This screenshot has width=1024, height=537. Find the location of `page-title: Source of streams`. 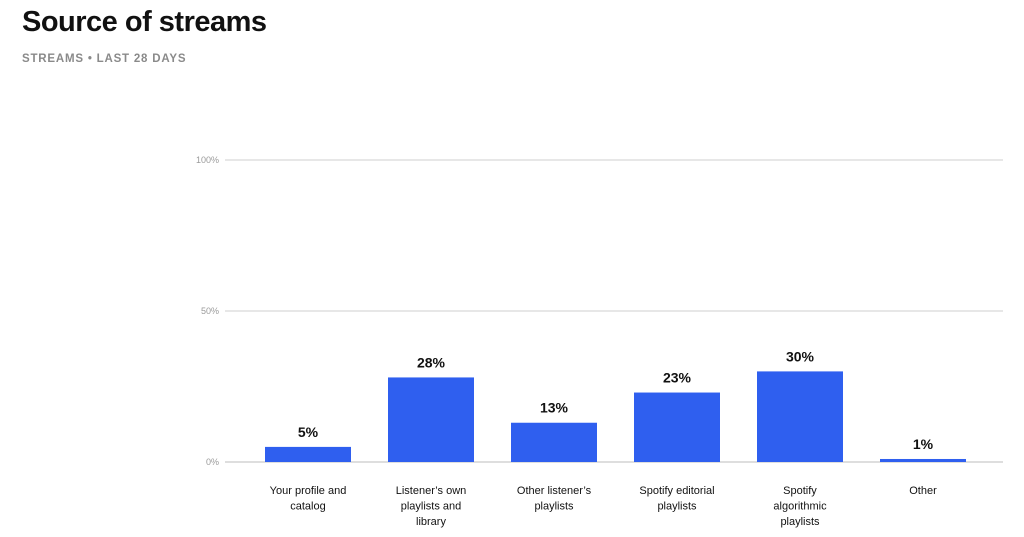

page-title: Source of streams is located at coordinates (144, 22).